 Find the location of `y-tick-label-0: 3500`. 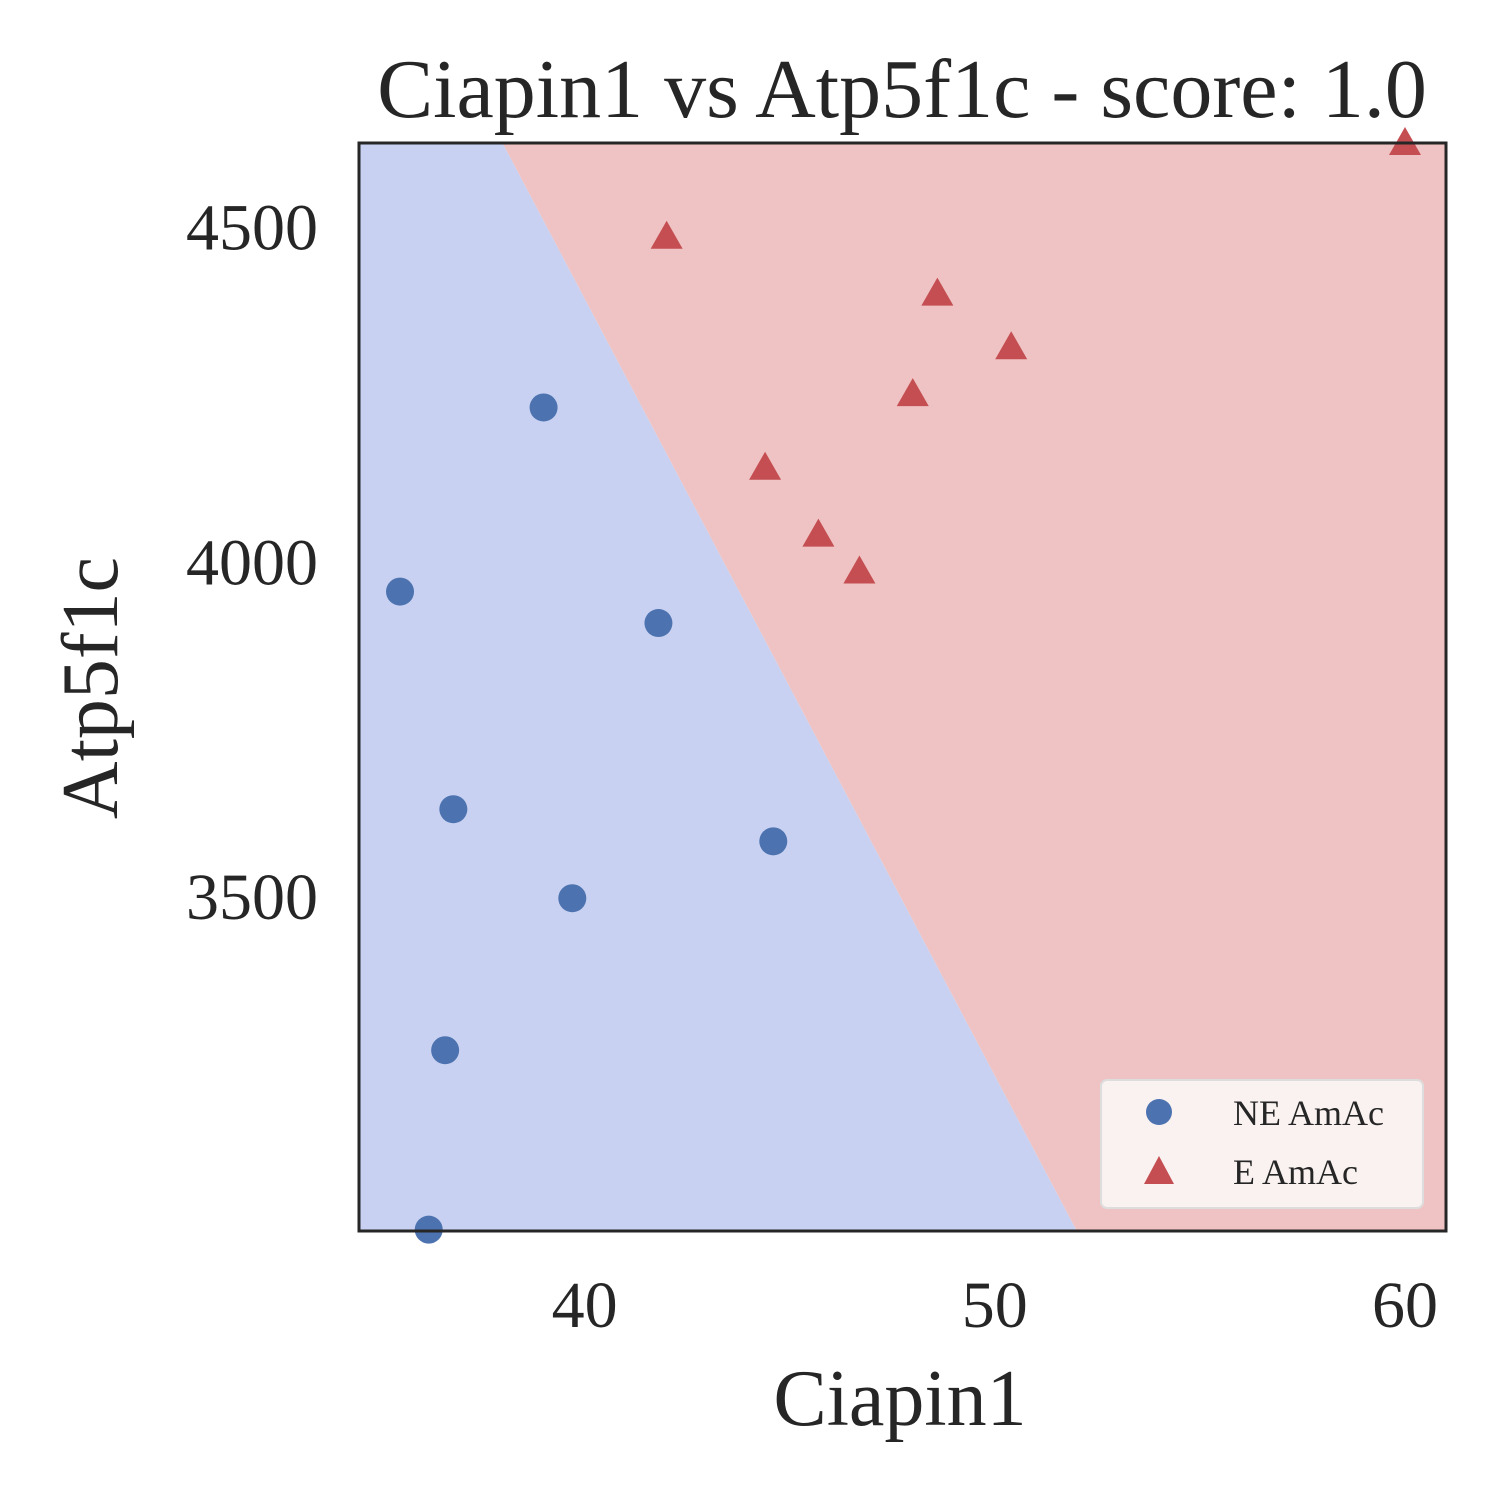

y-tick-label-0: 3500 is located at coordinates (252, 897).